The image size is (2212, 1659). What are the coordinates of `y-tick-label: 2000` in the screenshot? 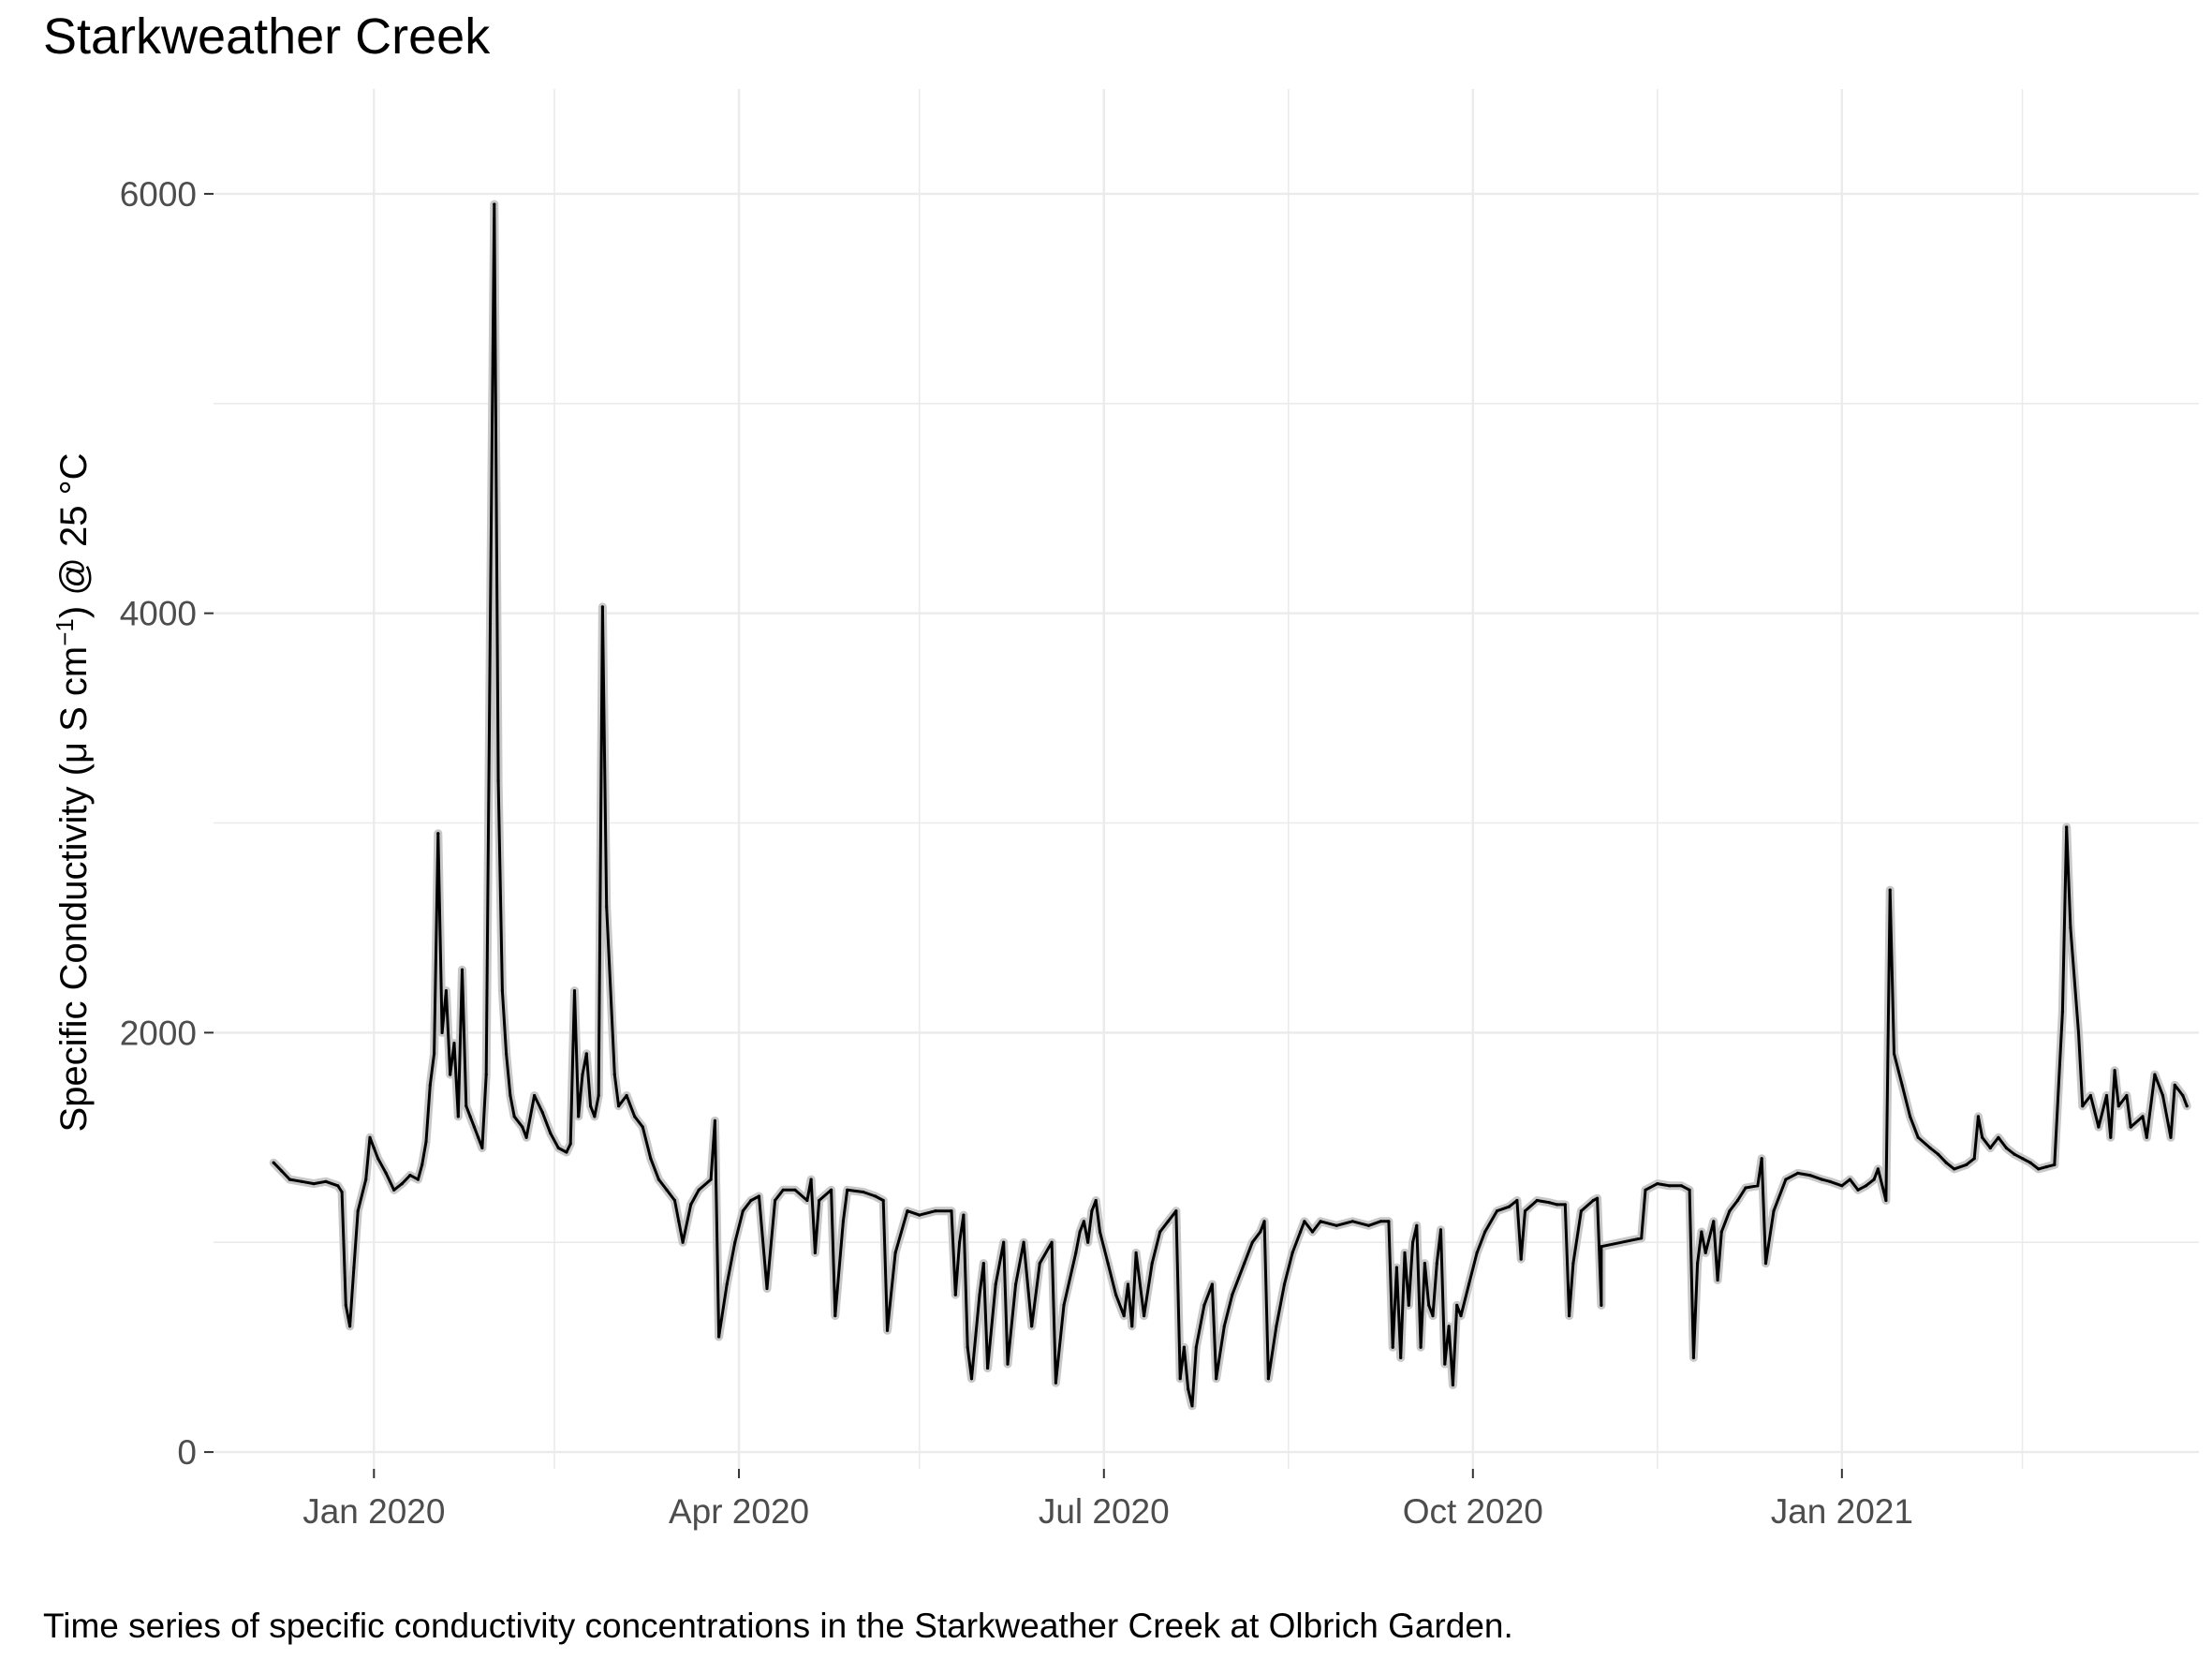 It's located at (158, 1033).